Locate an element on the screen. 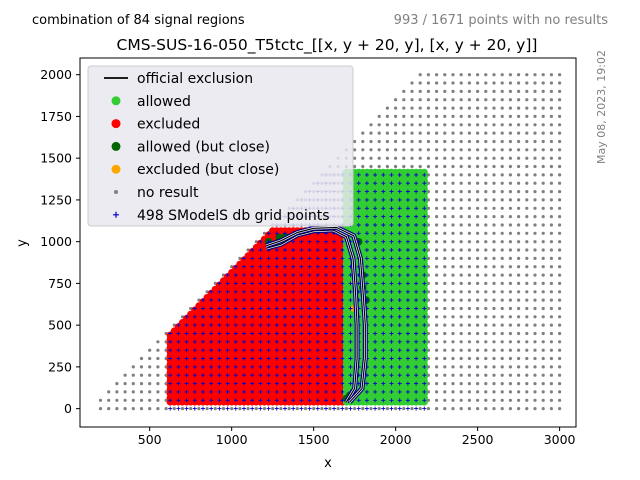 This screenshot has height=480, width=640. legend-box is located at coordinates (220, 146).